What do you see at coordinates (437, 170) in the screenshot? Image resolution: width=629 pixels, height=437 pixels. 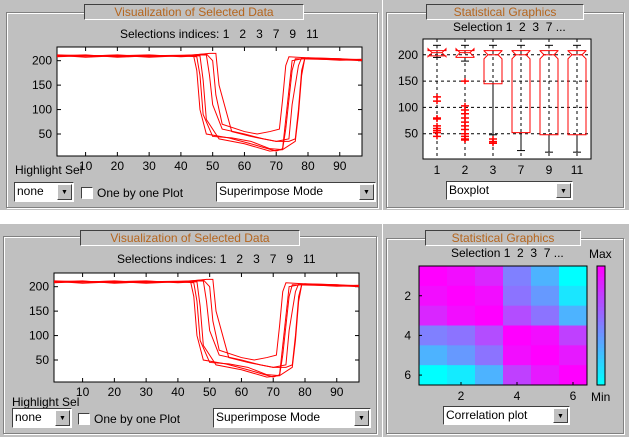 I see `x-tick-label: 1` at bounding box center [437, 170].